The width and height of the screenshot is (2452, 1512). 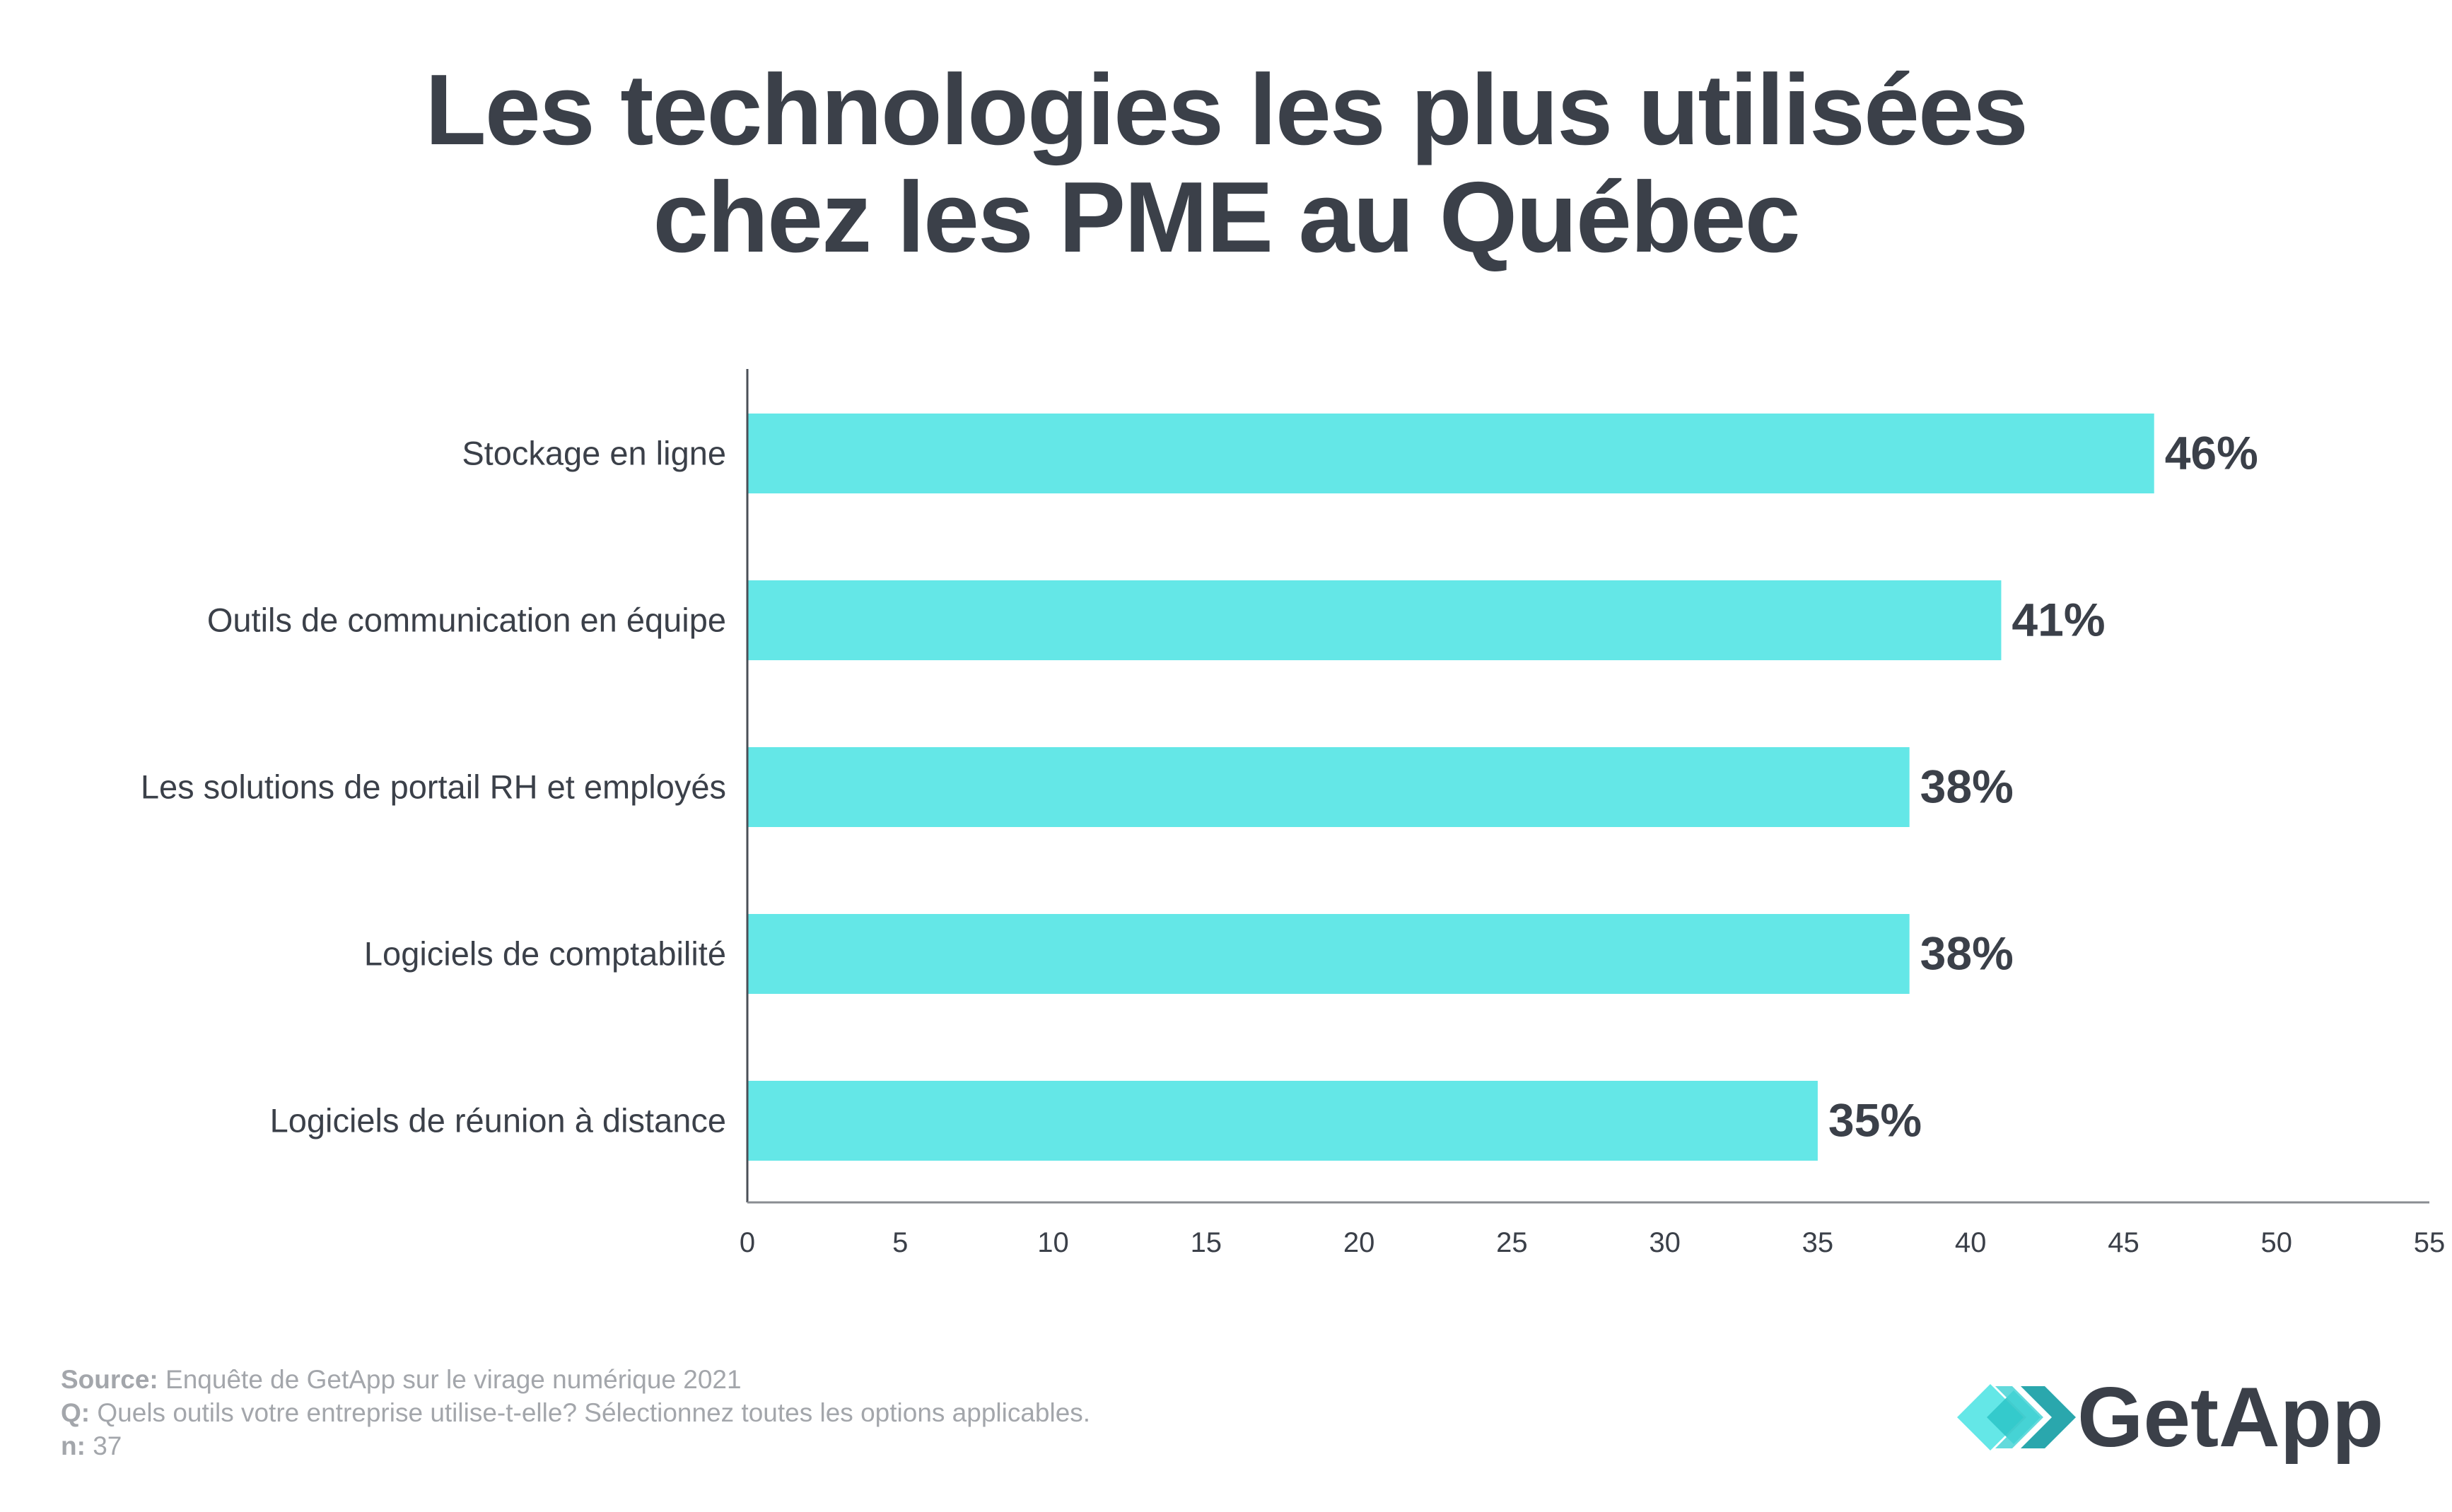 I want to click on x-tick-label-3: 15, so click(x=1206, y=1242).